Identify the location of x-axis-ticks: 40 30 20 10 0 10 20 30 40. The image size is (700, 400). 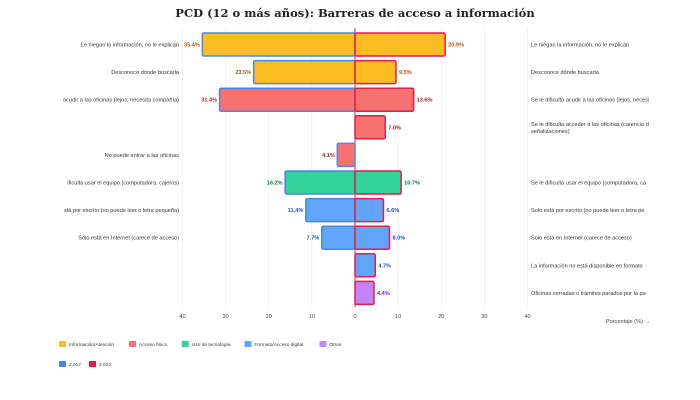
(354, 317).